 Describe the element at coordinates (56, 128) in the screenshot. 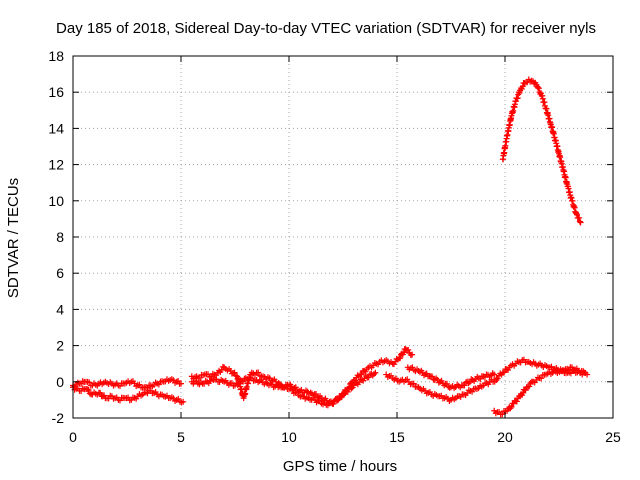

I see `y-tick-label: 14` at that location.